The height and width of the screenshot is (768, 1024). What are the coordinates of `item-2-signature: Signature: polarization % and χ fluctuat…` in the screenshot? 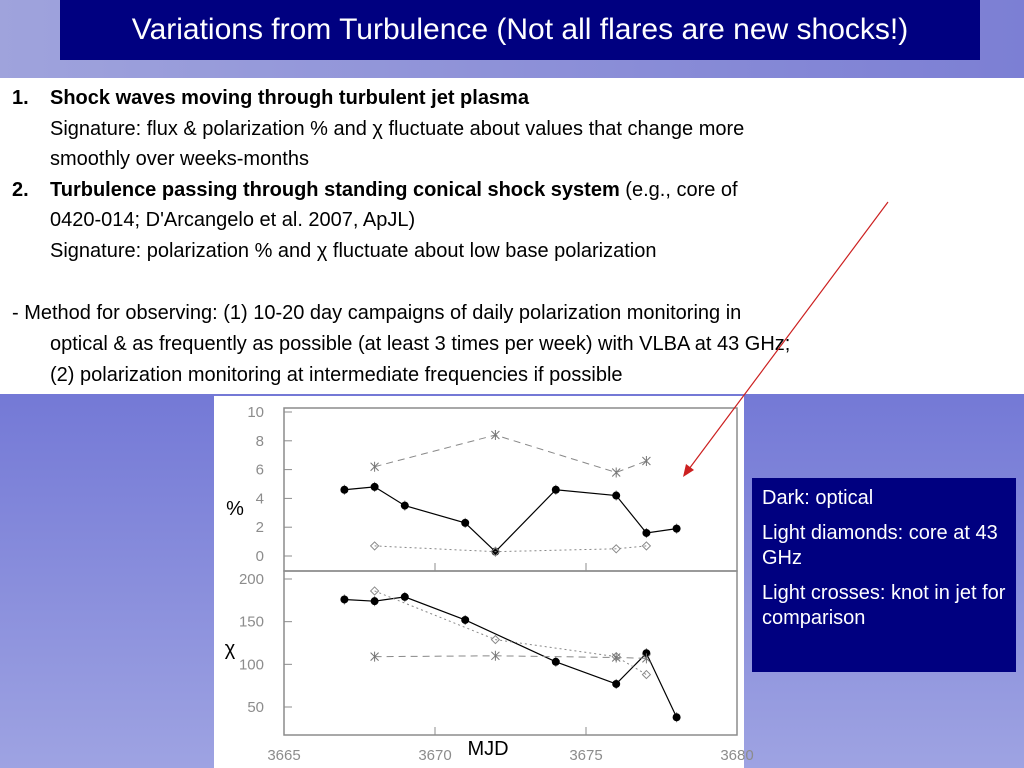 It's located at (353, 251).